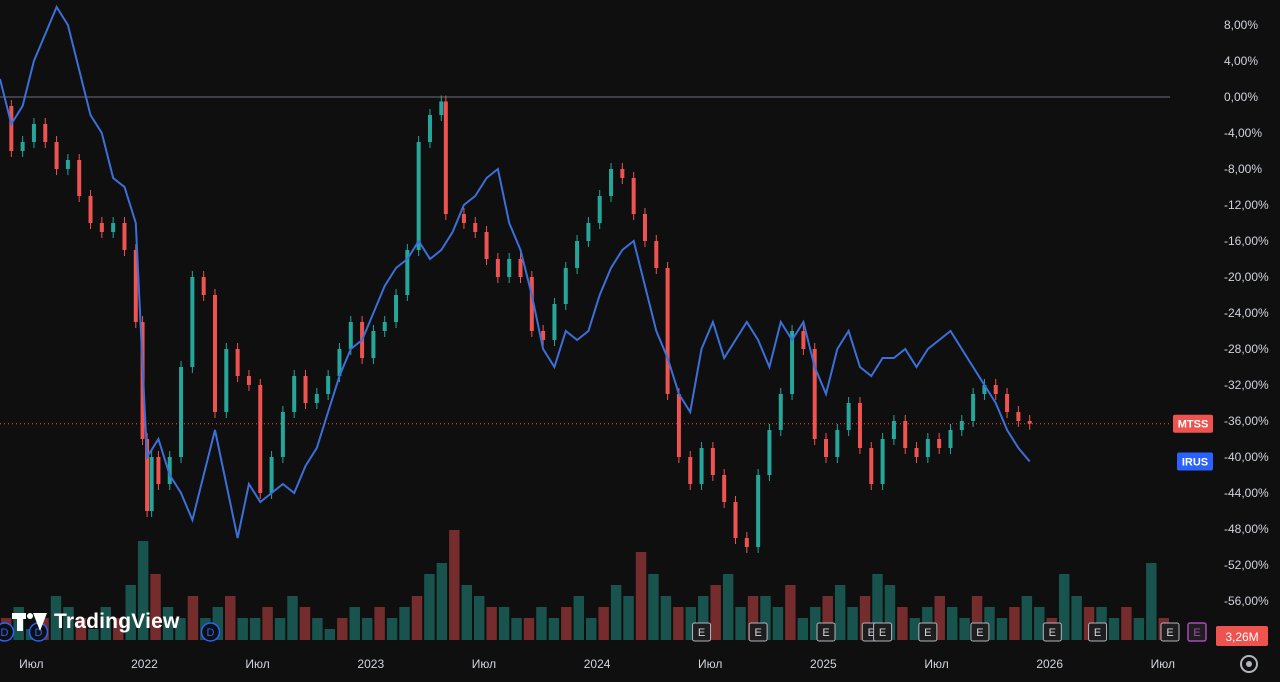 The width and height of the screenshot is (1280, 682). I want to click on y-tick-label: -44,00%, so click(1246, 493).